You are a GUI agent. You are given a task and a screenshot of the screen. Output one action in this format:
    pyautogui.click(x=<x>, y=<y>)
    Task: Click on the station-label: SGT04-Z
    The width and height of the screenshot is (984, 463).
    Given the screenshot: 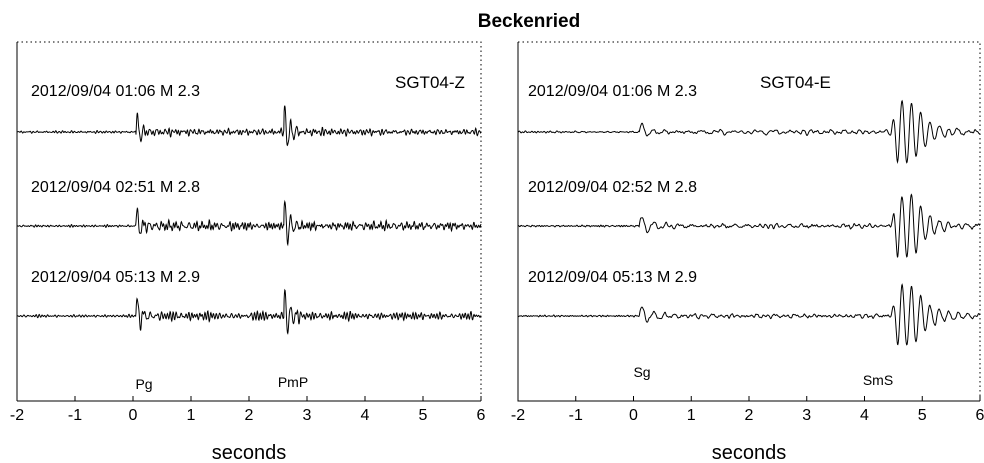 What is the action you would take?
    pyautogui.click(x=430, y=82)
    